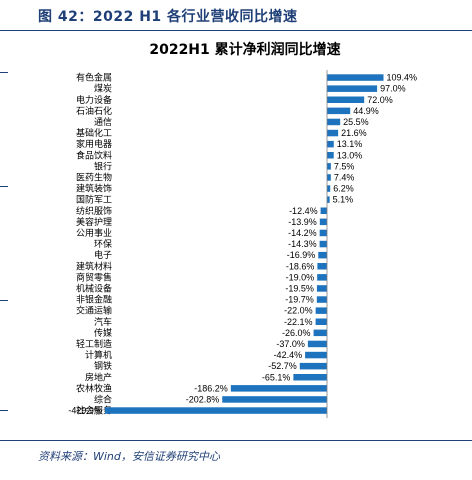  What do you see at coordinates (344, 166) in the screenshot?
I see `value-label: 7.5%` at bounding box center [344, 166].